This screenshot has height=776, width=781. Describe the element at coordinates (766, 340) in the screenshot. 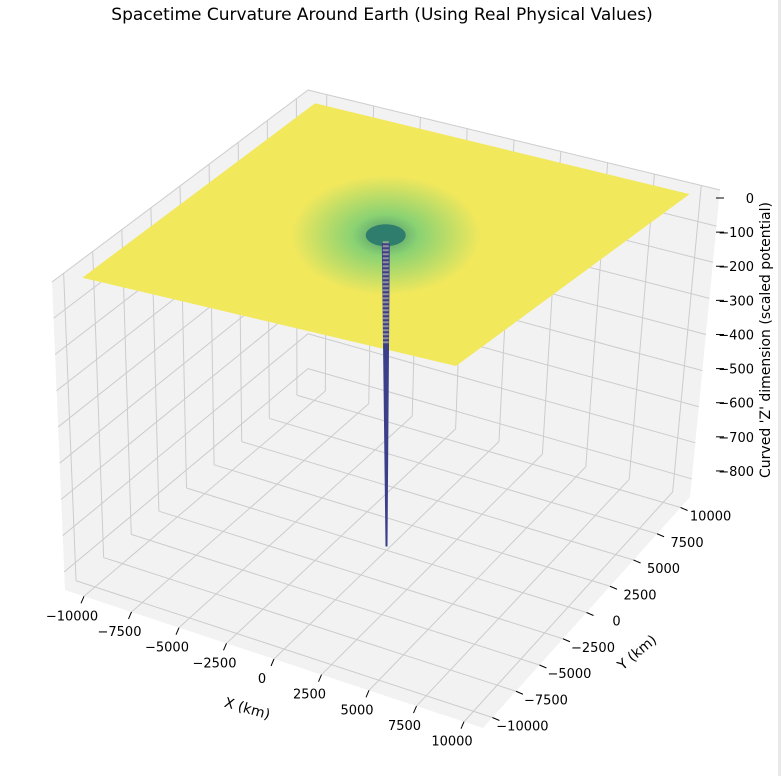

I see `z-axis-label: Curved 'Z' dimension (scaled potential)` at that location.